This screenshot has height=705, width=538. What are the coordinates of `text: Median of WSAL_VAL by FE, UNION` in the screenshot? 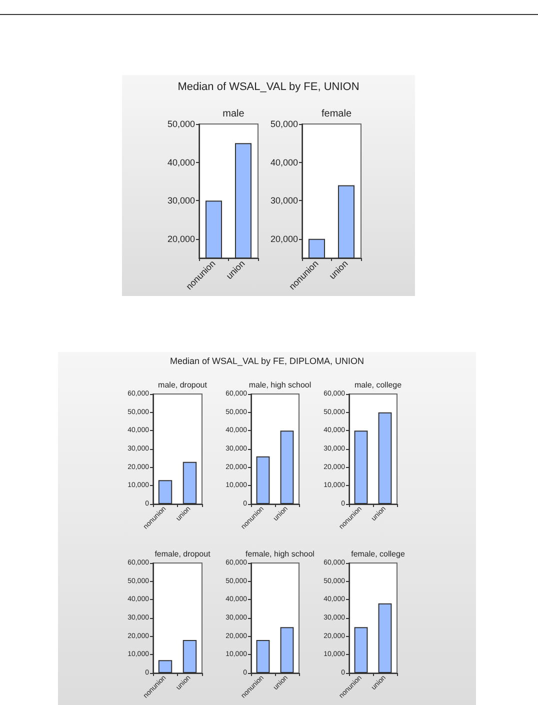 It's located at (268, 87).